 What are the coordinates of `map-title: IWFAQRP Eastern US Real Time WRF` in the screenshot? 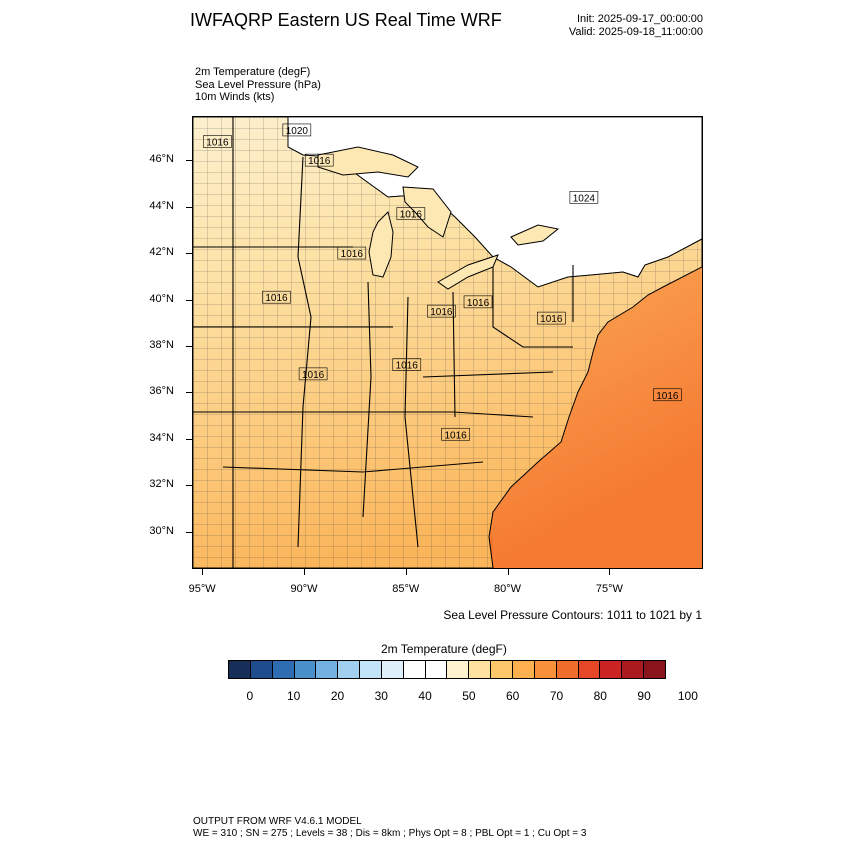 It's located at (346, 20).